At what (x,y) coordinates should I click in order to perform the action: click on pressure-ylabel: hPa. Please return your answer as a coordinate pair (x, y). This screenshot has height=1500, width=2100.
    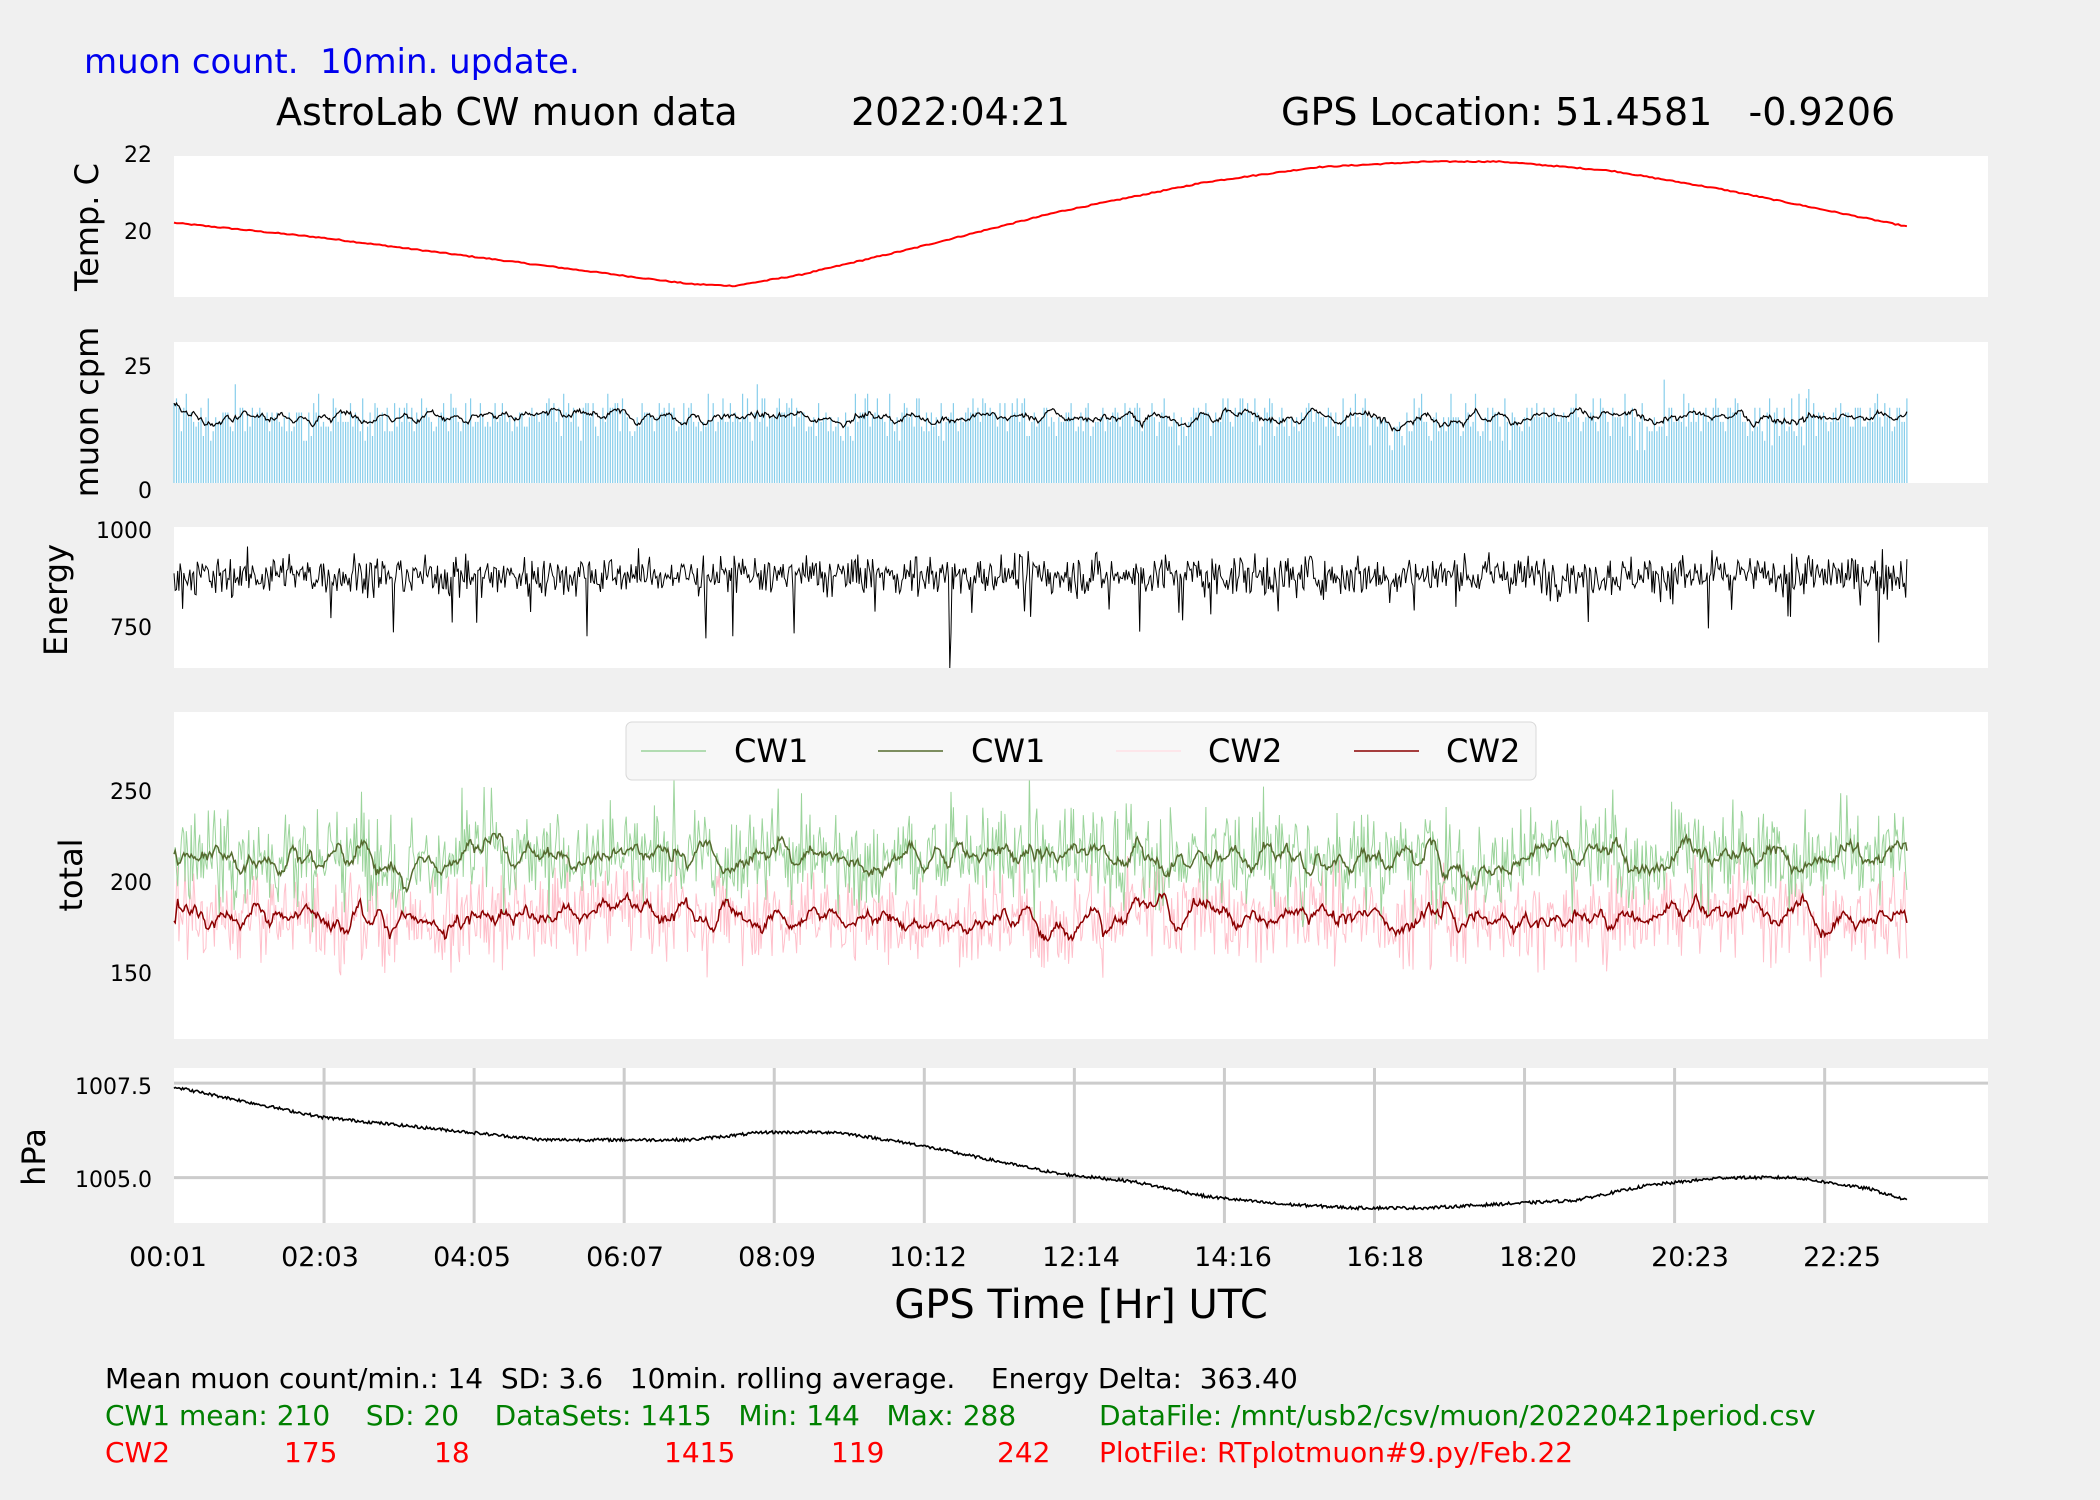
    Looking at the image, I should click on (34, 1157).